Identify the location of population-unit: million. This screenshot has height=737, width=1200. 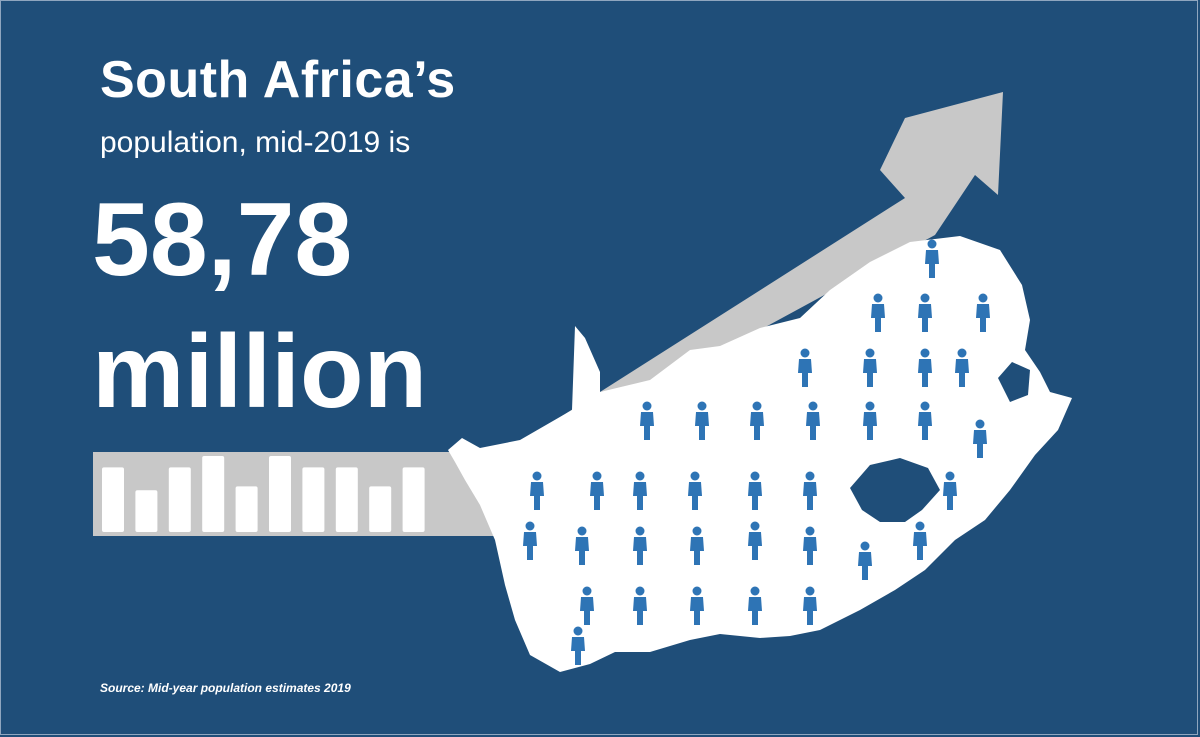
(260, 372).